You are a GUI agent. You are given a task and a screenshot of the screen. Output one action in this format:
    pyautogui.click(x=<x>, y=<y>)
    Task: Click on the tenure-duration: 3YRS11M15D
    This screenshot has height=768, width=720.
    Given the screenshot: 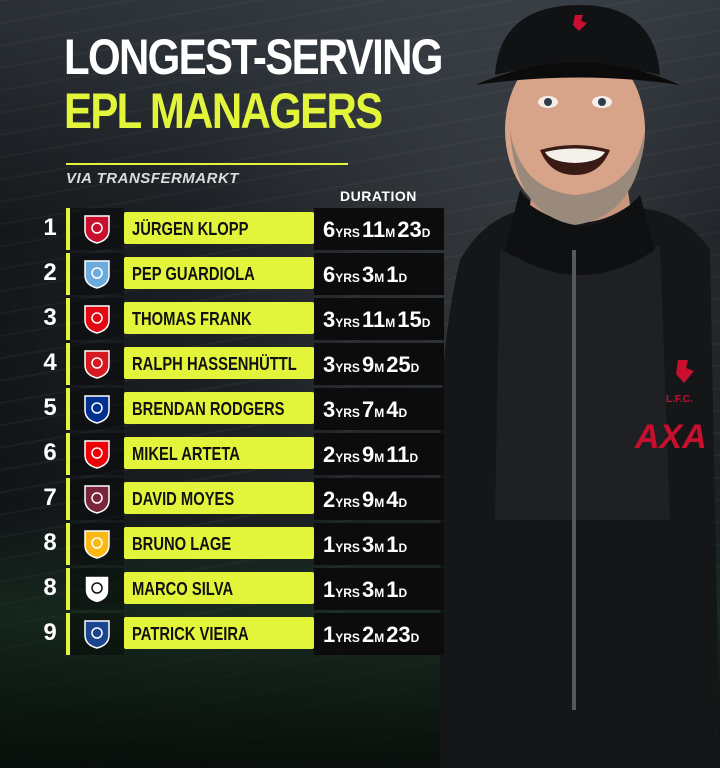 What is the action you would take?
    pyautogui.click(x=377, y=320)
    